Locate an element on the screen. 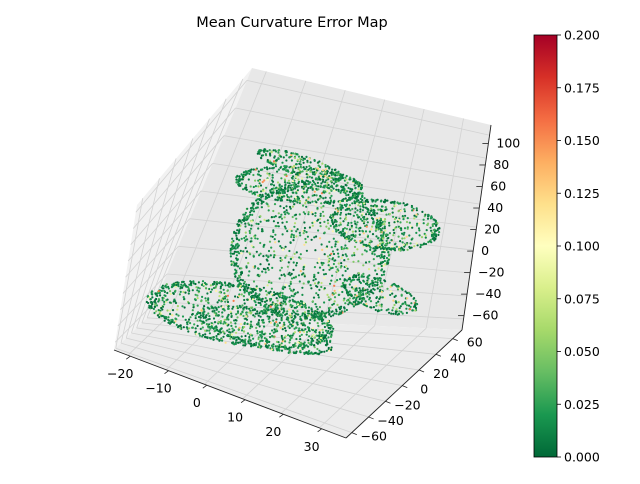 The height and width of the screenshot is (484, 640). y-tick-label: −40 is located at coordinates (390, 420).